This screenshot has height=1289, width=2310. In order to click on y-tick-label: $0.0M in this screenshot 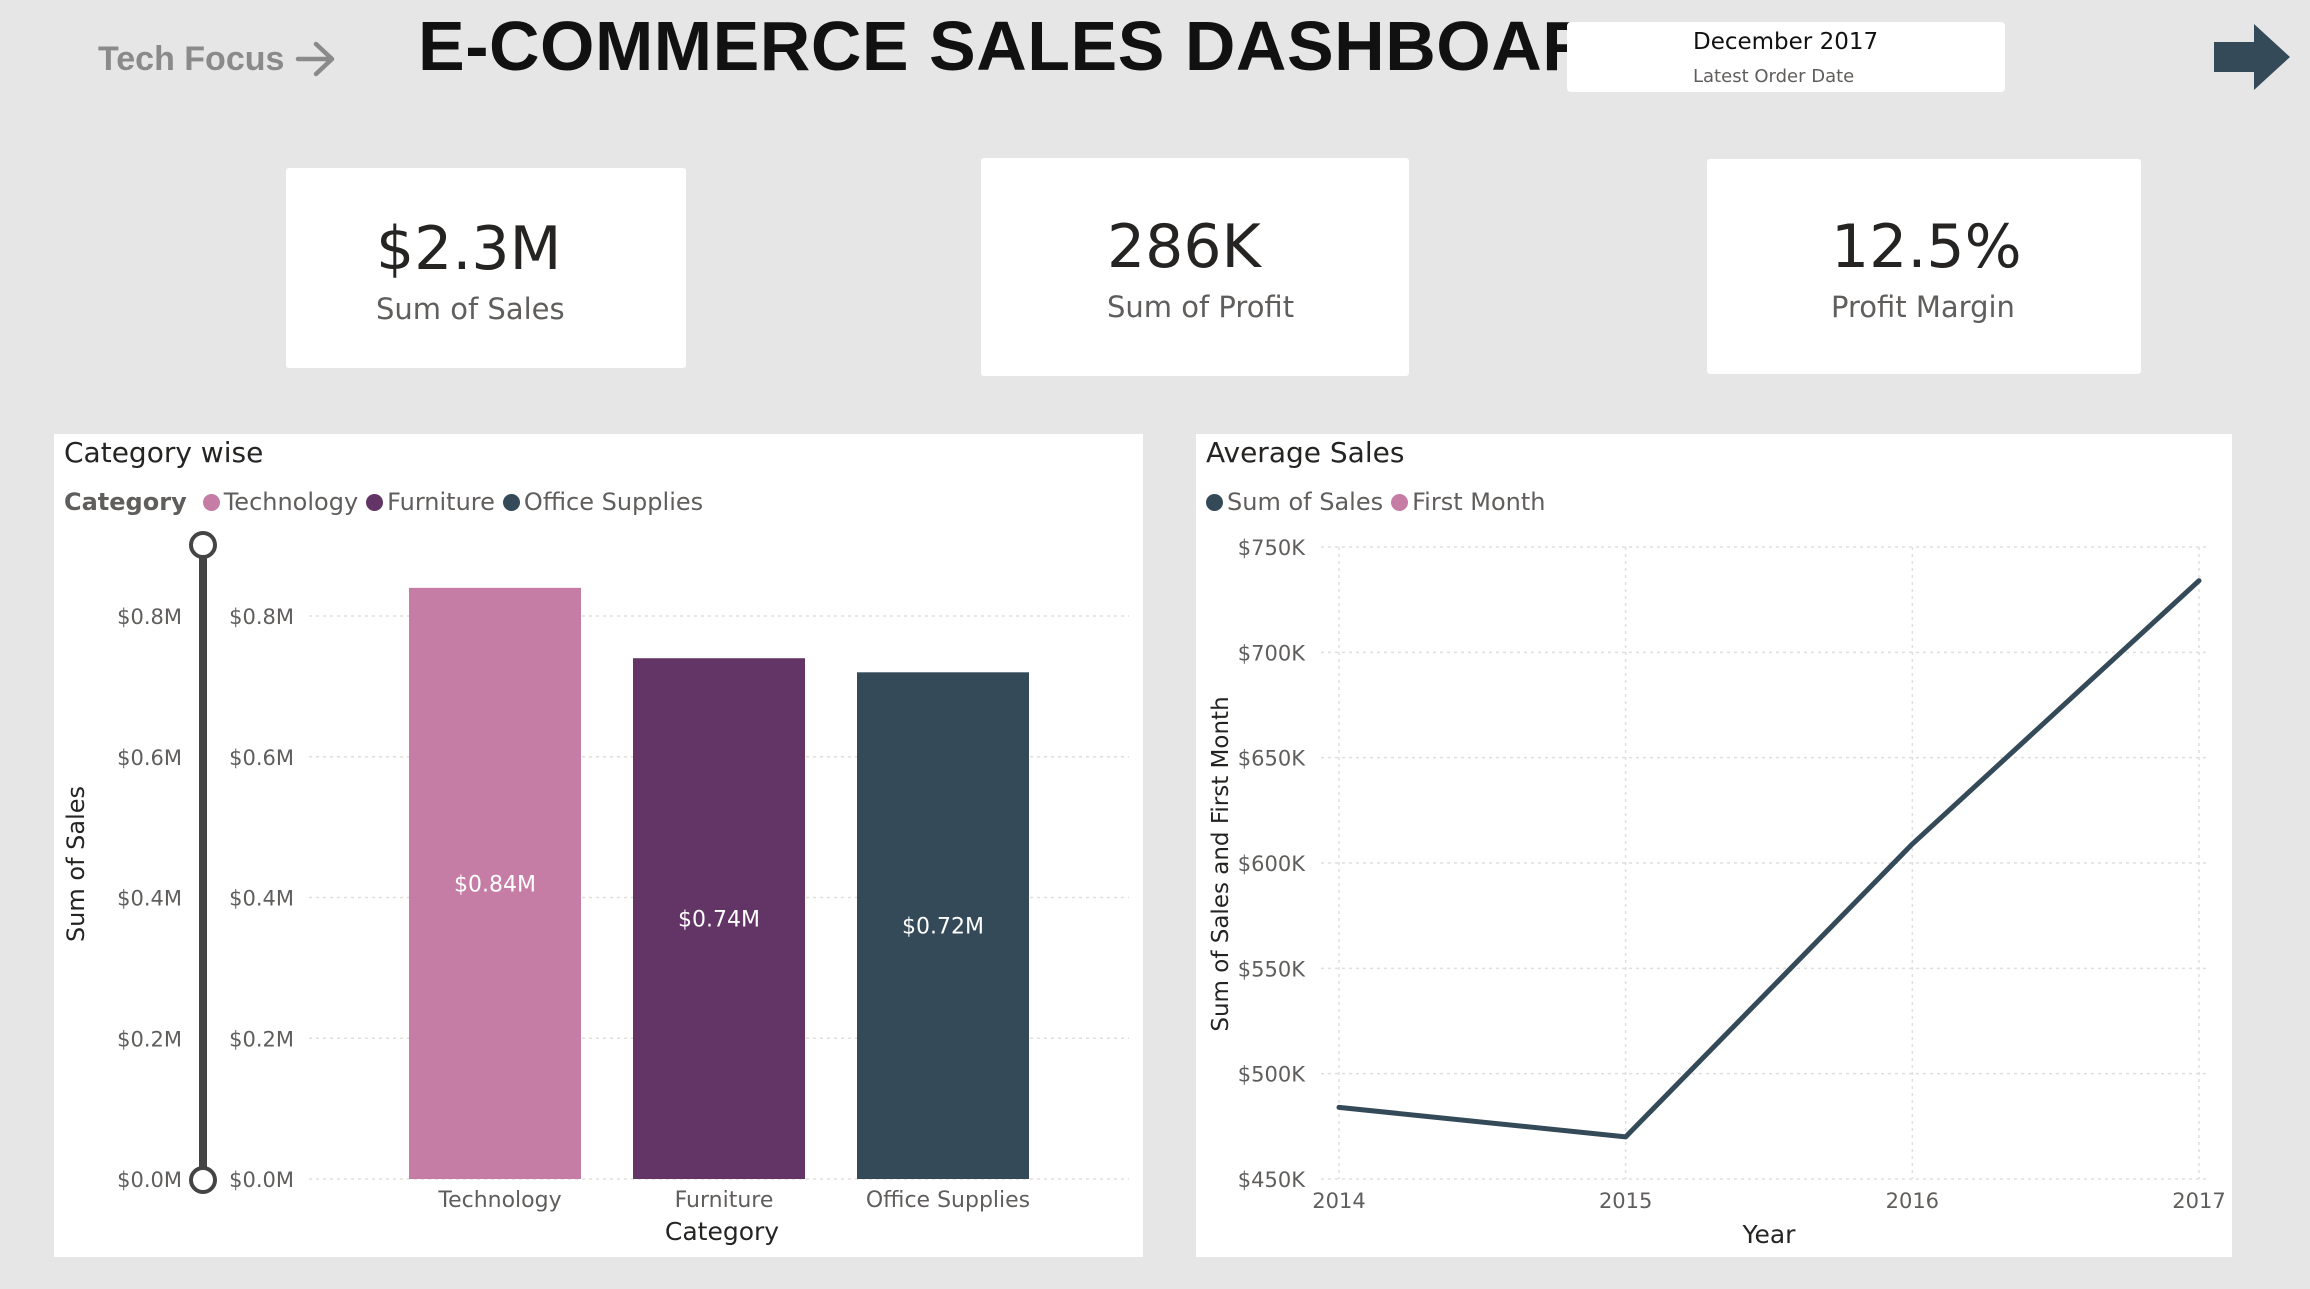, I will do `click(261, 1180)`.